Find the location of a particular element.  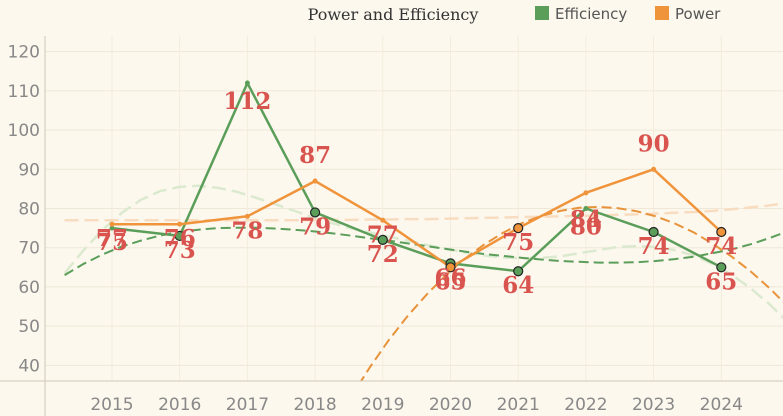

y-tick-label: 120 is located at coordinates (24, 53).